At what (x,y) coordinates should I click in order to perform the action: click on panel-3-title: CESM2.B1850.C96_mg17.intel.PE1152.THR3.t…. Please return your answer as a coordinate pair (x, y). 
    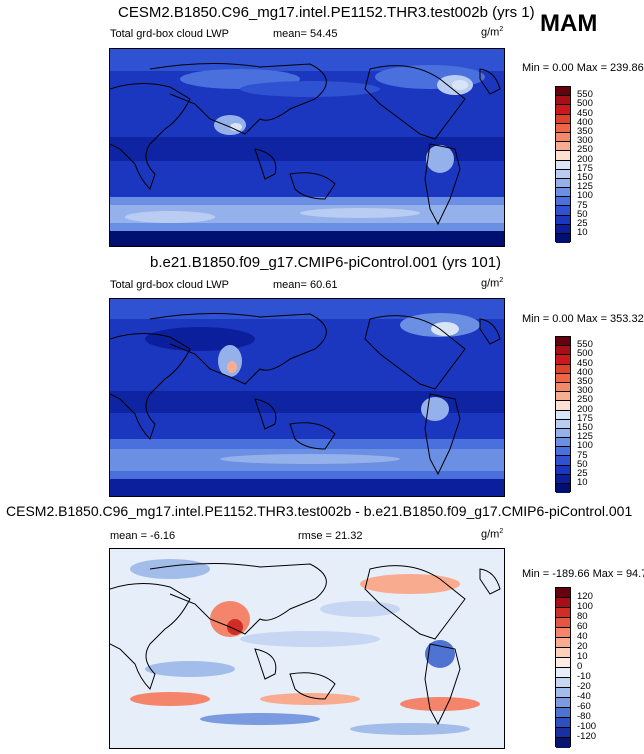
    Looking at the image, I should click on (319, 511).